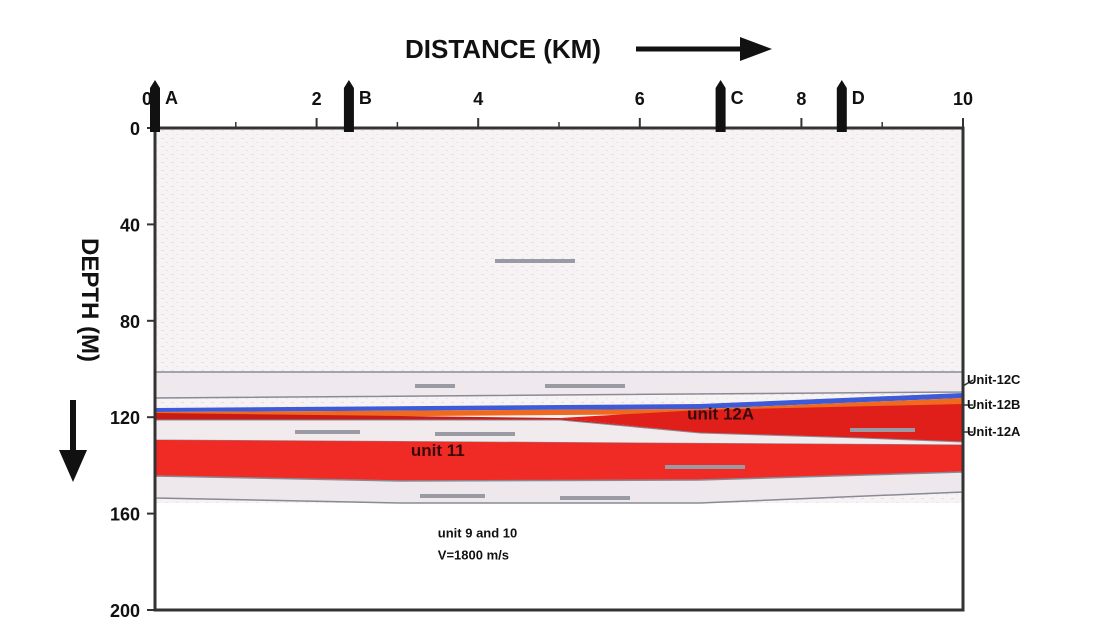  I want to click on y-tick-label: 40, so click(130, 225).